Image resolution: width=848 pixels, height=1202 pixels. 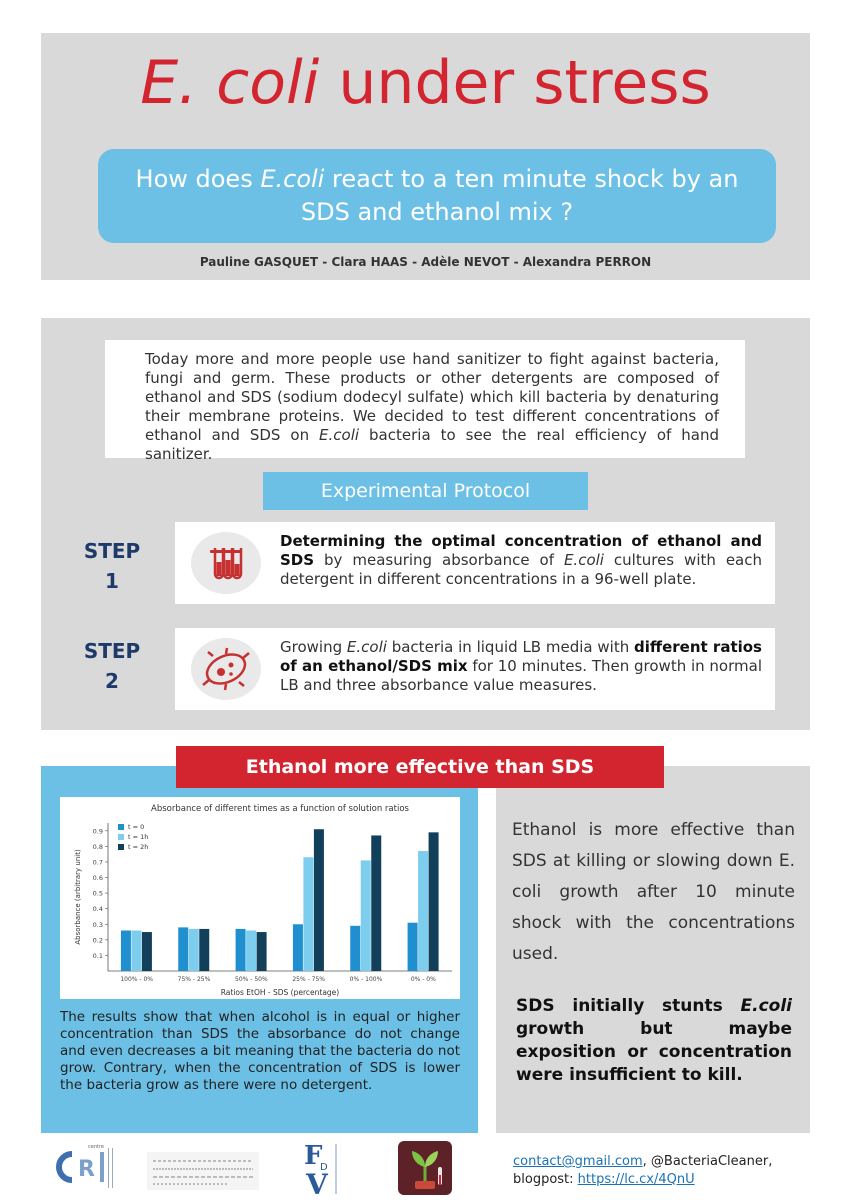 I want to click on cri-logo: R centre, so click(x=89, y=1168).